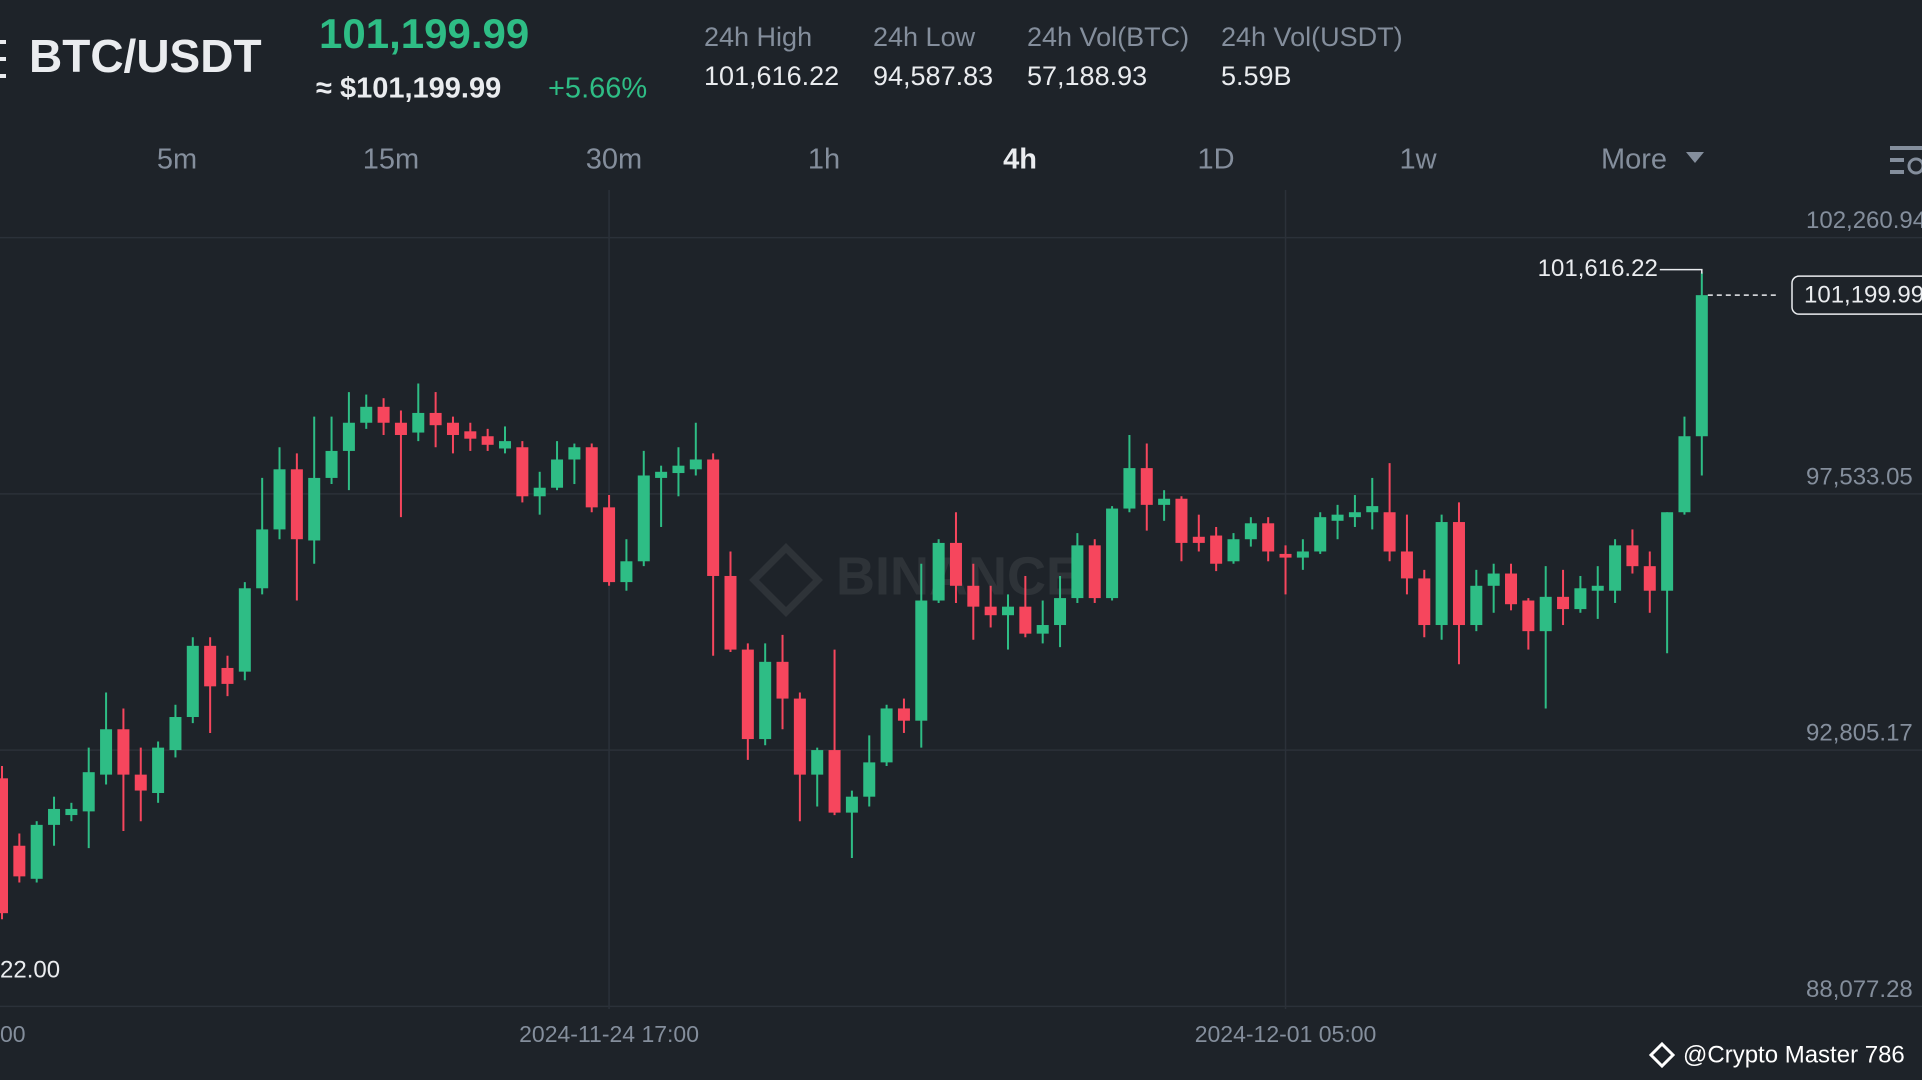  What do you see at coordinates (1634, 160) in the screenshot?
I see `interval: More` at bounding box center [1634, 160].